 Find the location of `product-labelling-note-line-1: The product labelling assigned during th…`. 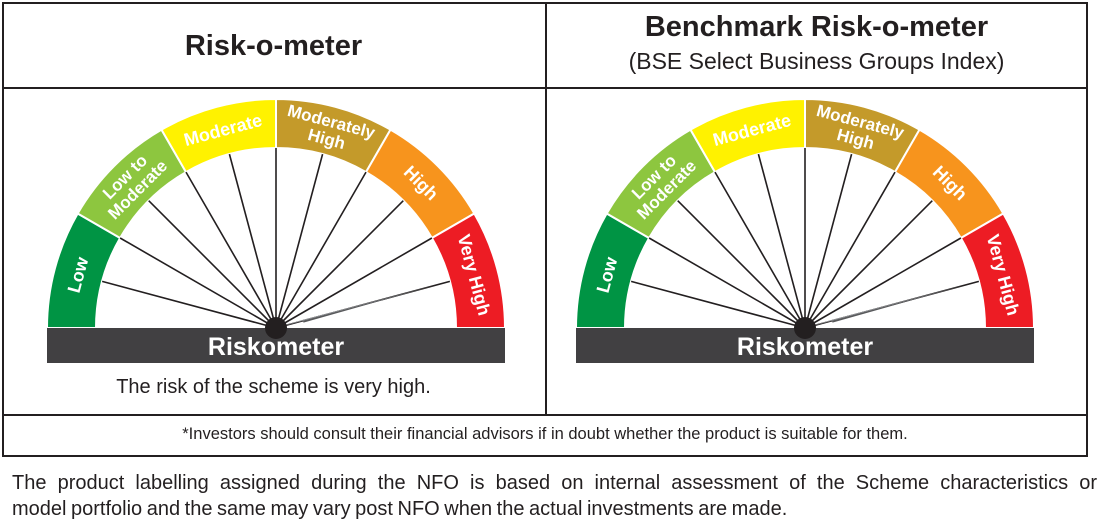

product-labelling-note-line-1: The product labelling assigned during th… is located at coordinates (554, 483).